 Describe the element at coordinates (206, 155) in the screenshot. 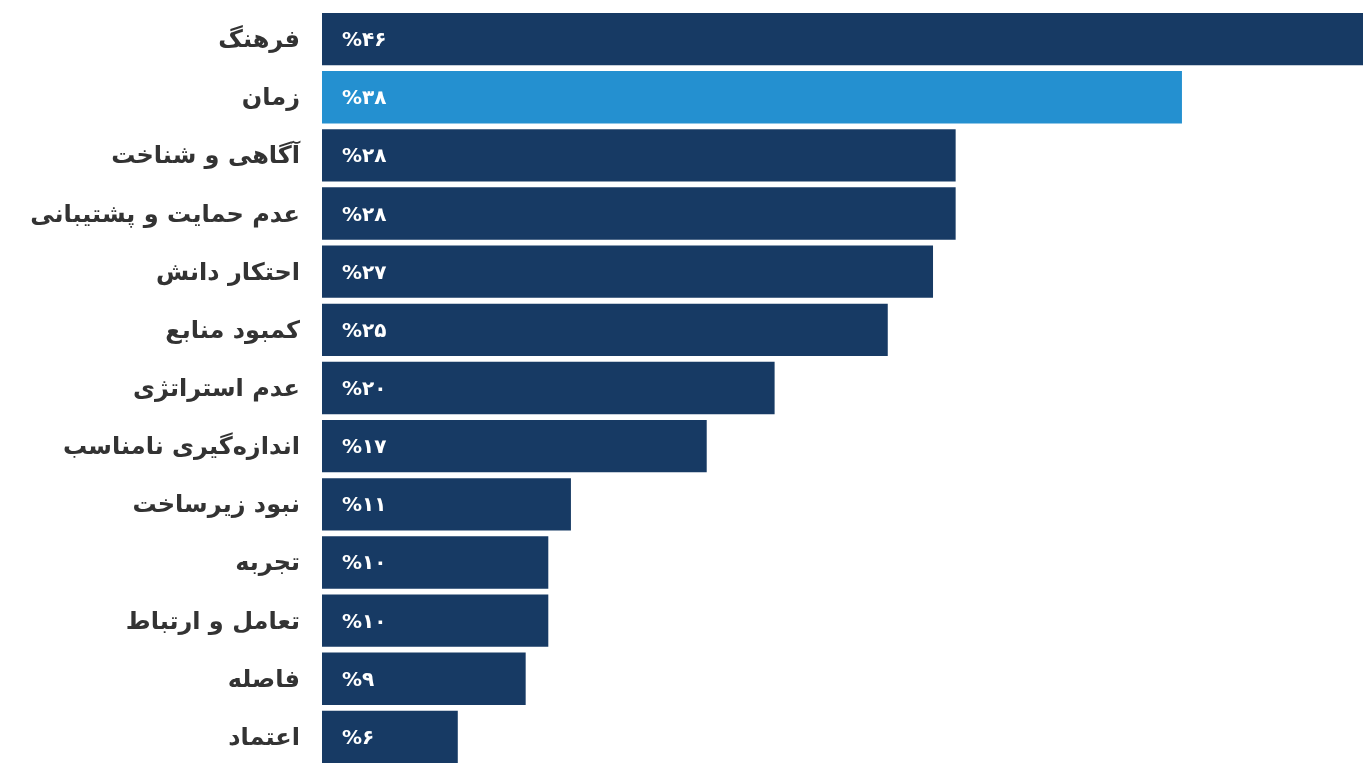

I see `y-tick-label: آگاهی و شناخت` at that location.